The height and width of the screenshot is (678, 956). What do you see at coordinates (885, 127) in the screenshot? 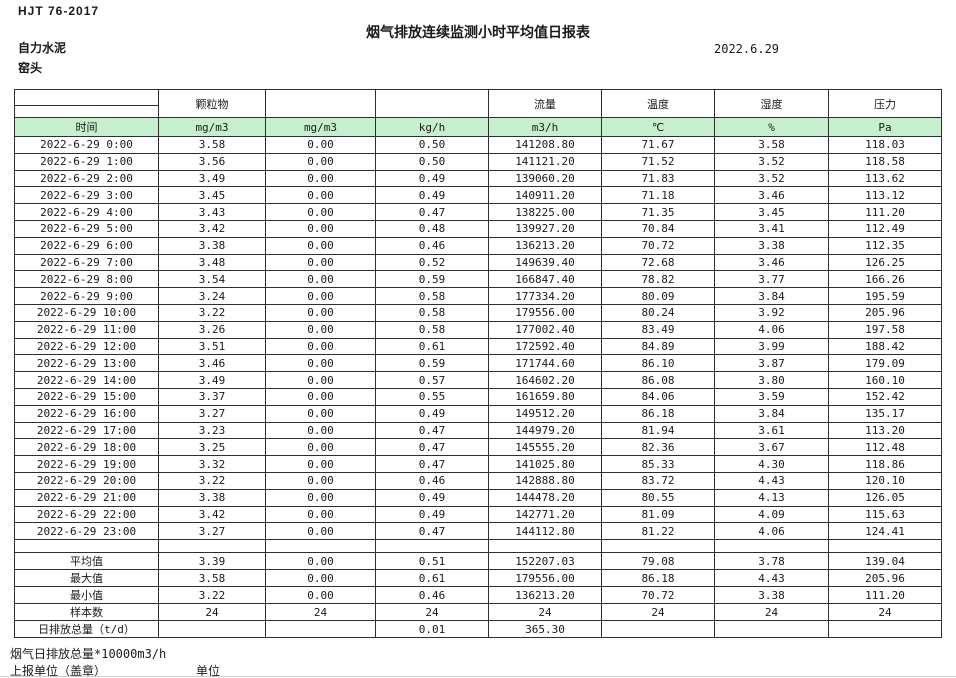
I see `units-pa: Pa` at bounding box center [885, 127].